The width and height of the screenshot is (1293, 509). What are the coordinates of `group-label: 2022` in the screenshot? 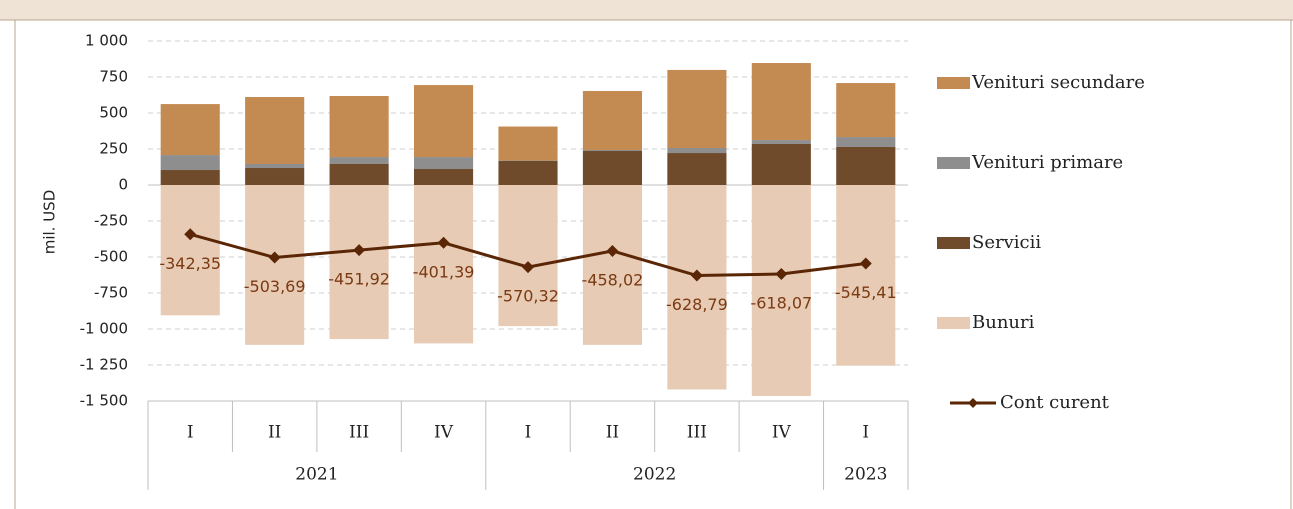 It's located at (654, 475).